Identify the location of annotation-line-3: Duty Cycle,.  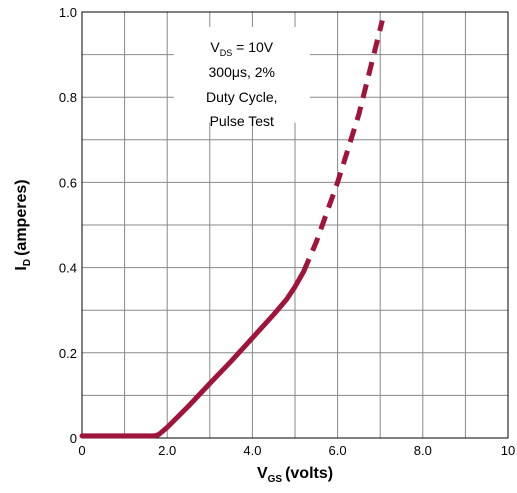
(242, 97).